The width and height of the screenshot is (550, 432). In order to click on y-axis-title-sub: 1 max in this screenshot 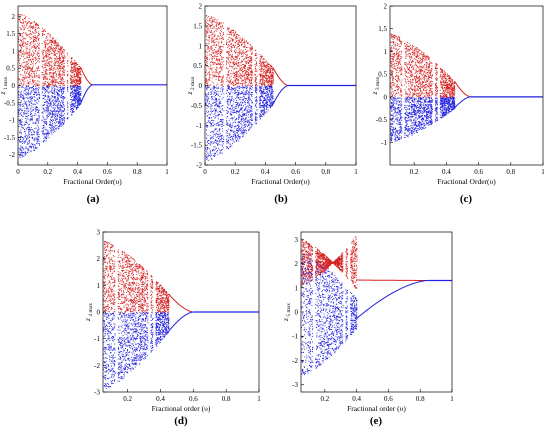, I will do `click(6, 83)`.